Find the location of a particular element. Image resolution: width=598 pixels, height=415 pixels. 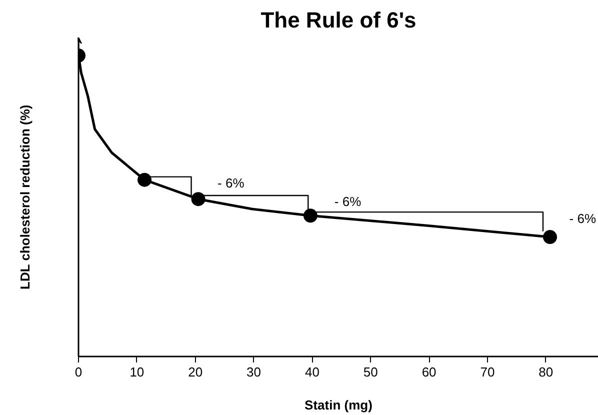

y-axis-title: LDL cholesterol reduction (%) is located at coordinates (25, 197).